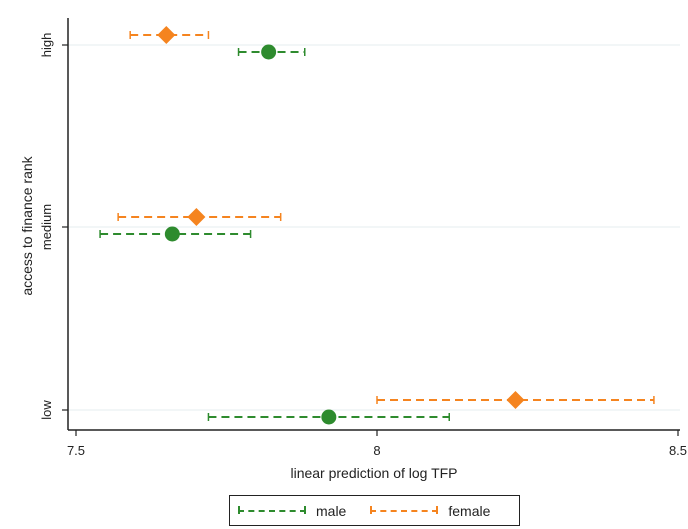 The image size is (688, 529). Describe the element at coordinates (469, 510) in the screenshot. I see `legend-label-female: female` at that location.